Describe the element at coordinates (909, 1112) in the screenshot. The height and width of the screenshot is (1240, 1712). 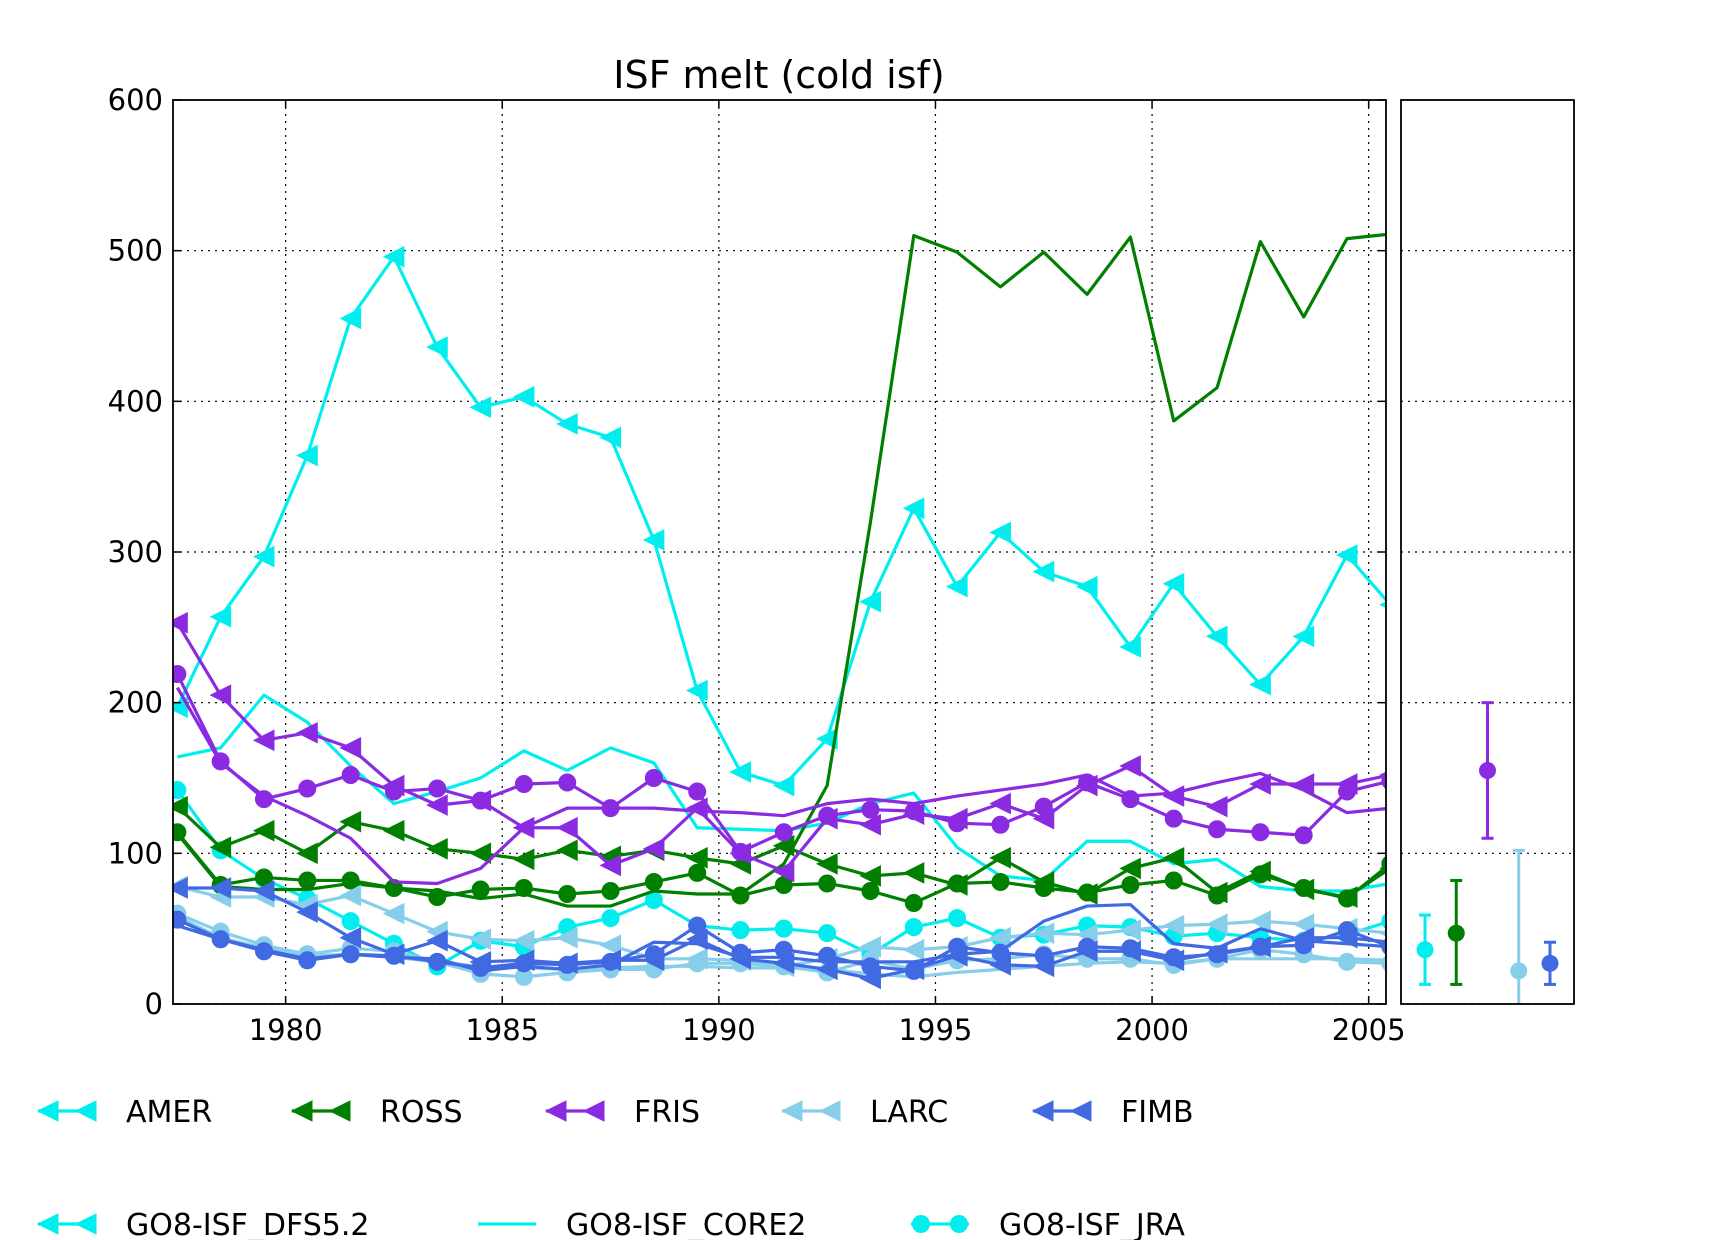
I see `legend-label: LARC` at that location.